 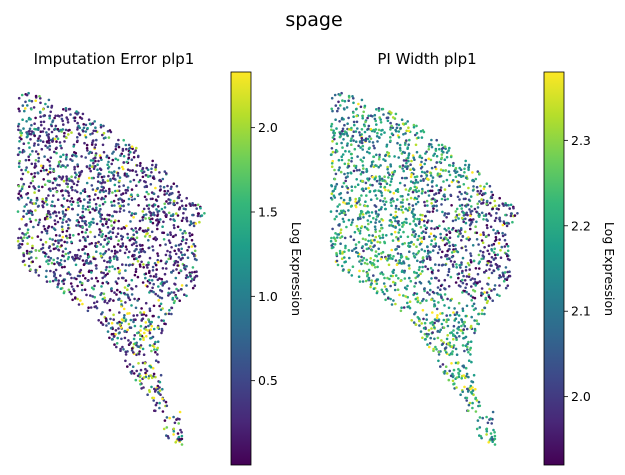 I want to click on colorbar-label: Log Expression, so click(x=609, y=269).